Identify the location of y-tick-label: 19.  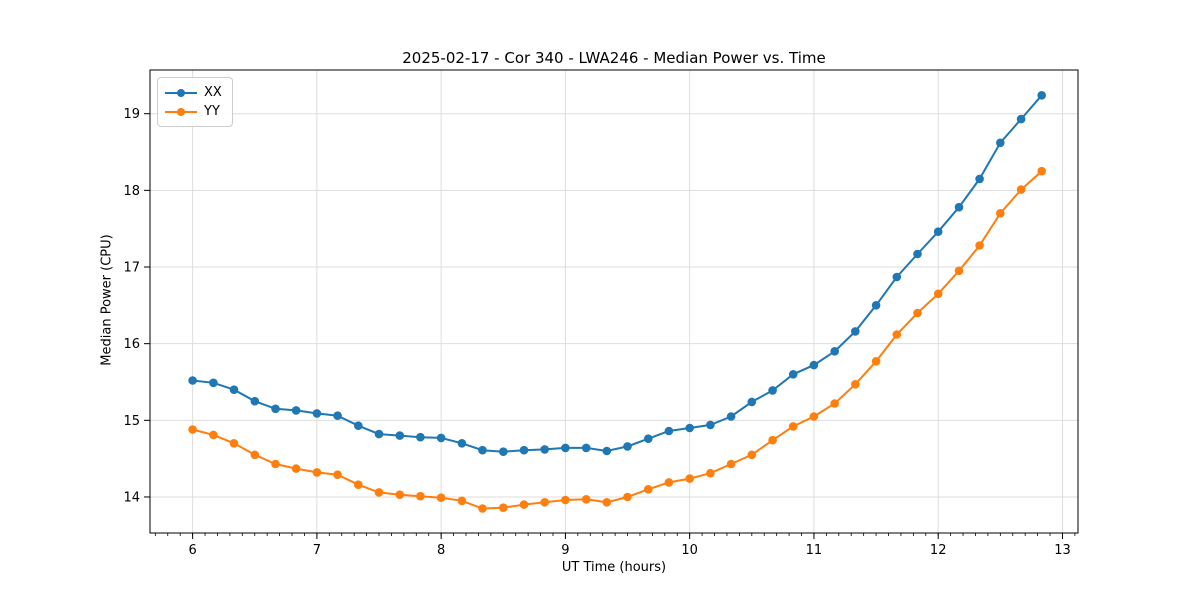
(131, 114).